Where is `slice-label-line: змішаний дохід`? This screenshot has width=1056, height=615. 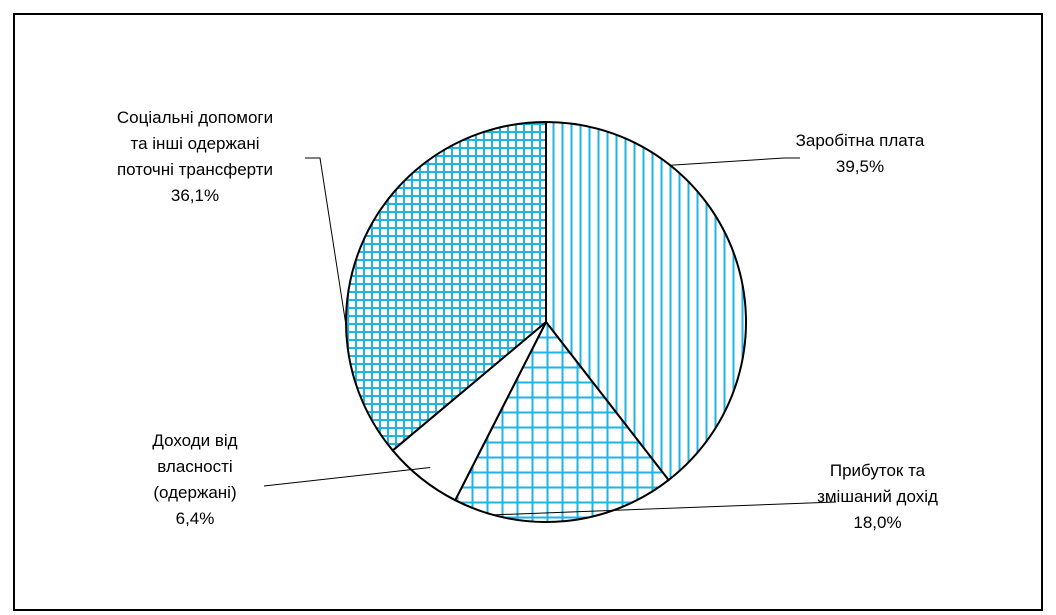 slice-label-line: змішаний дохід is located at coordinates (877, 496).